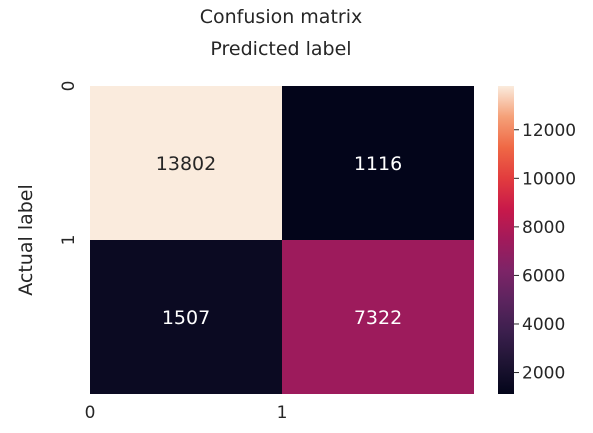  I want to click on y-tick-label: 0, so click(69, 86).